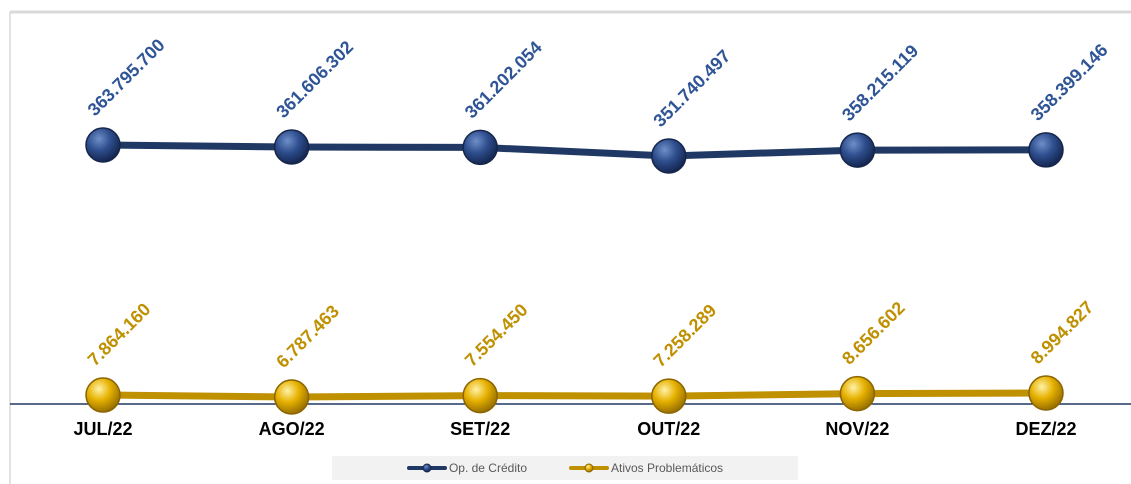 The image size is (1131, 484). Describe the element at coordinates (119, 334) in the screenshot. I see `data-label-ativos-problematicos: 7.864.160` at that location.